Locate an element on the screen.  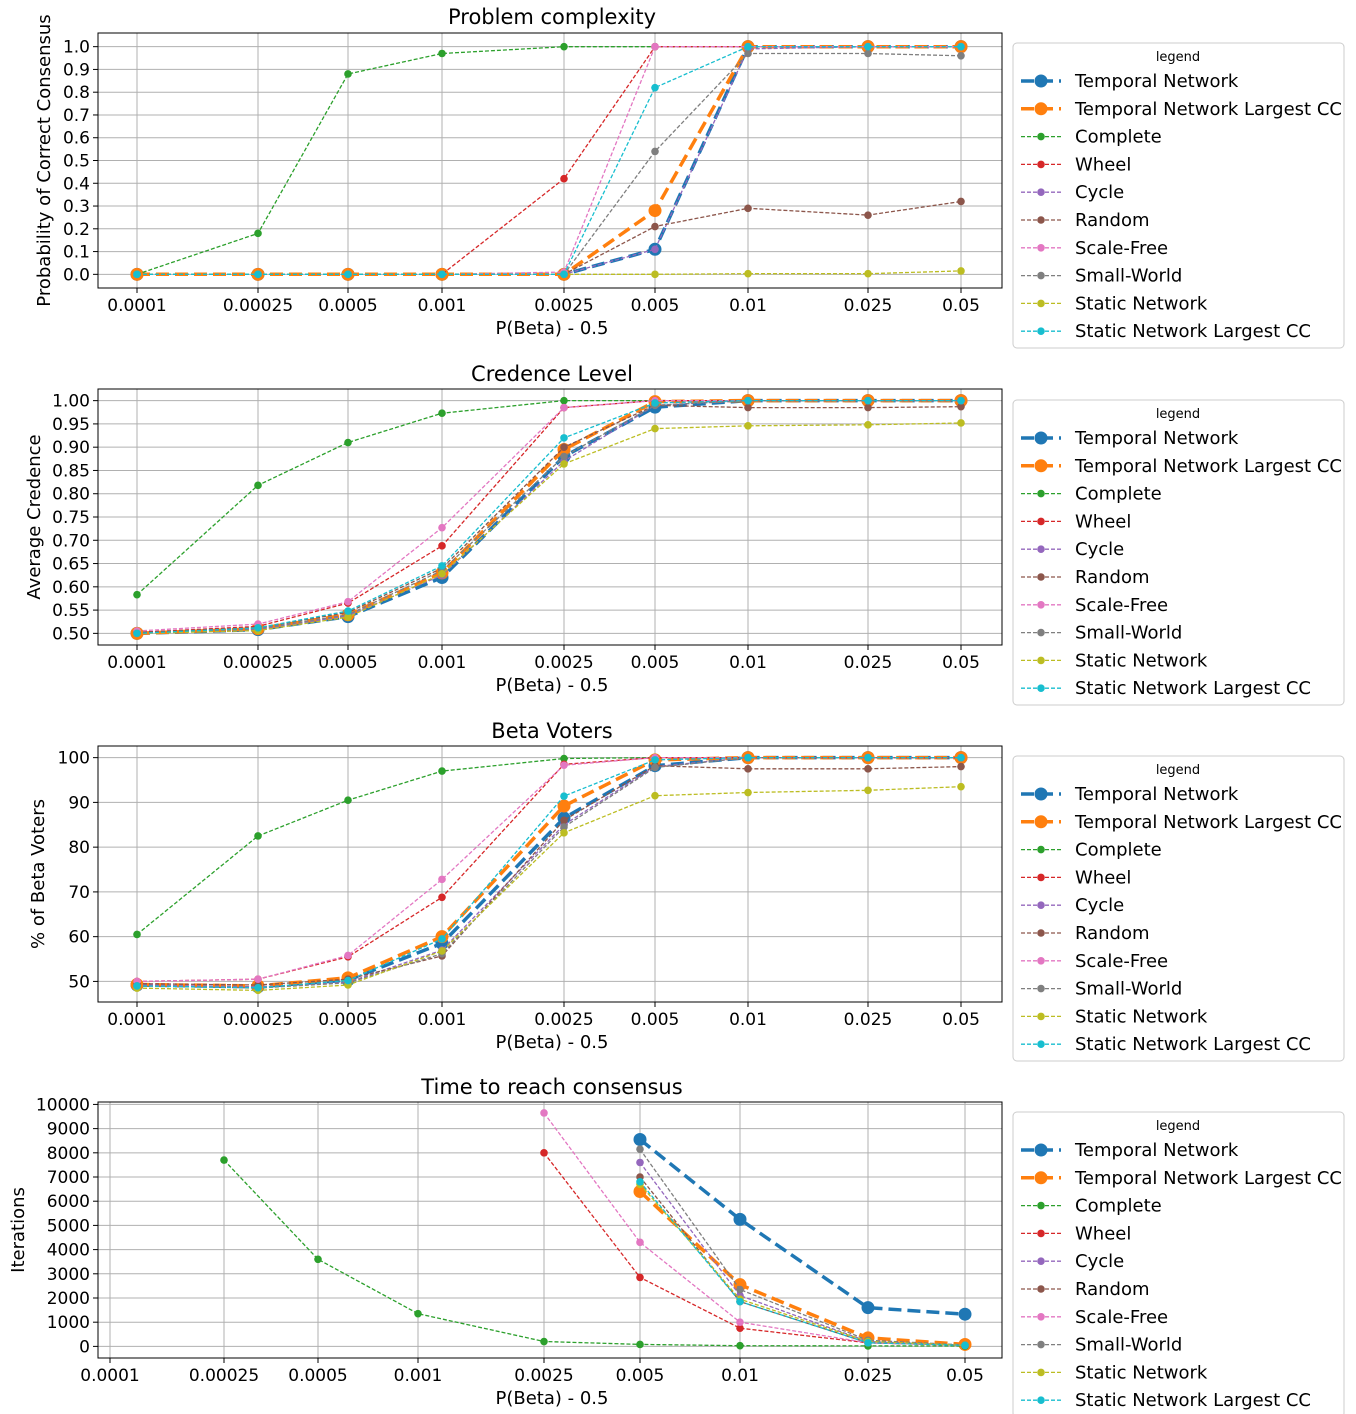
legend-entry-label: Small-World is located at coordinates (1128, 276).